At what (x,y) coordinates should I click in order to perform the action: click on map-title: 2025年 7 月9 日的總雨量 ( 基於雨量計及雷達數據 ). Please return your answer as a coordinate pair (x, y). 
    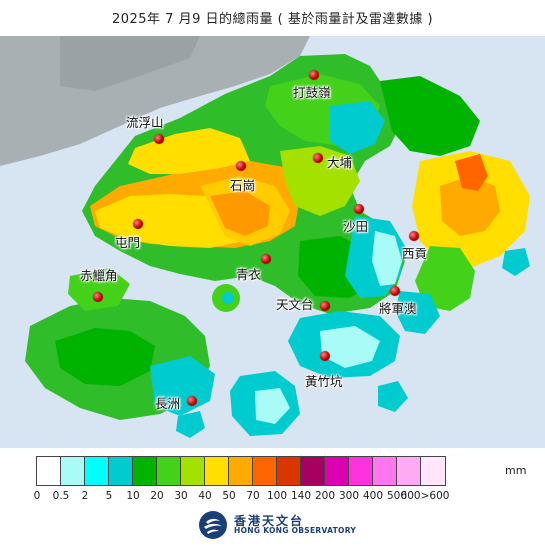
    Looking at the image, I should click on (272, 19).